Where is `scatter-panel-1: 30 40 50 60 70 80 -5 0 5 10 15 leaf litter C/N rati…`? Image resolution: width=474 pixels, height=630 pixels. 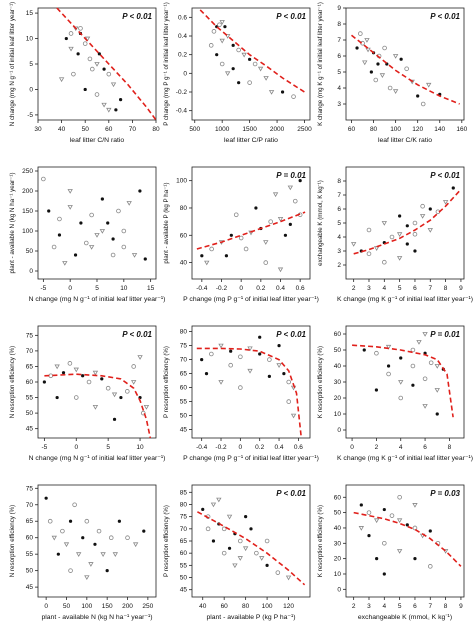
scatter-panel-1: 30 40 50 60 70 80 -5 0 5 10 15 leaf litter C/N rati… is located at coordinates (84, 73).